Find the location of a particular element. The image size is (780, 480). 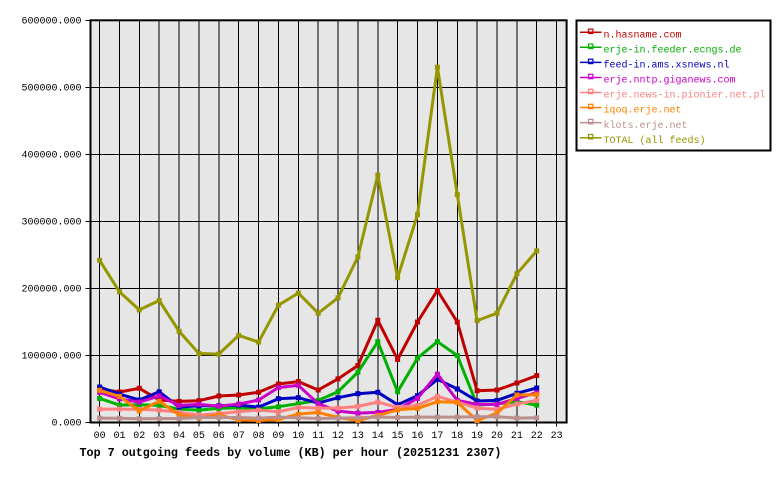

svg-text: 06 is located at coordinates (219, 436).